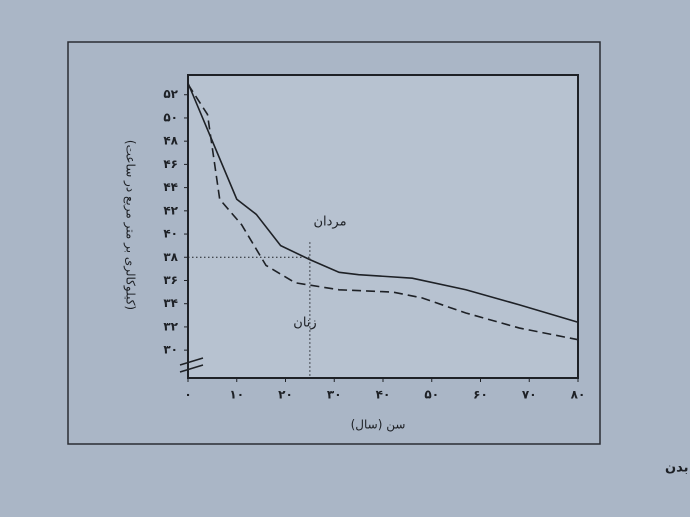 The height and width of the screenshot is (517, 690). I want to click on x-tick-label: ۸۰, so click(578, 395).